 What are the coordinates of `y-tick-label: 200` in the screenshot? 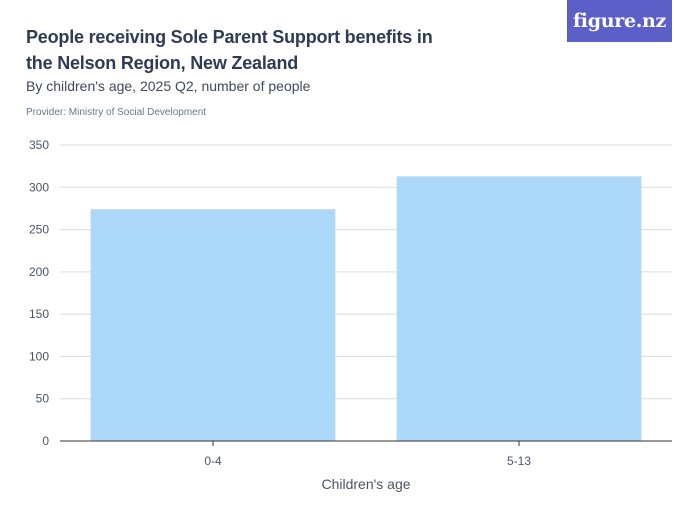 It's located at (39, 272).